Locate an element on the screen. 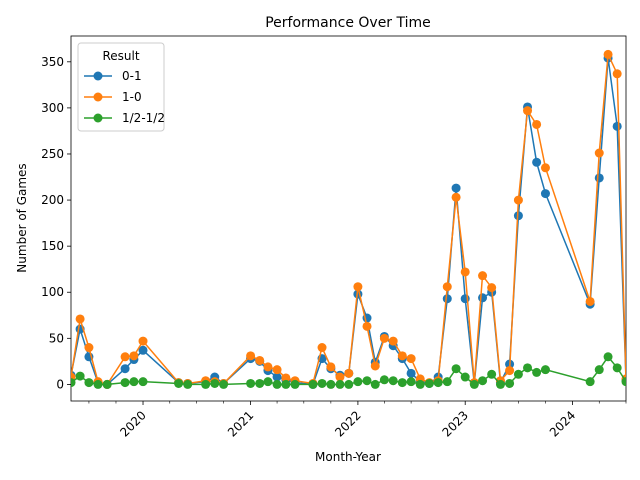 The image size is (640, 480). y-tick-label: 100 is located at coordinates (52, 292).